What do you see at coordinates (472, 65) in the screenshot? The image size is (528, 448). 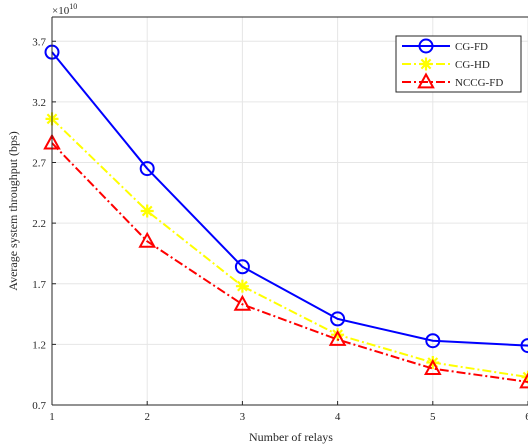 I see `legend-label-cg-hd: CG-HD` at bounding box center [472, 65].